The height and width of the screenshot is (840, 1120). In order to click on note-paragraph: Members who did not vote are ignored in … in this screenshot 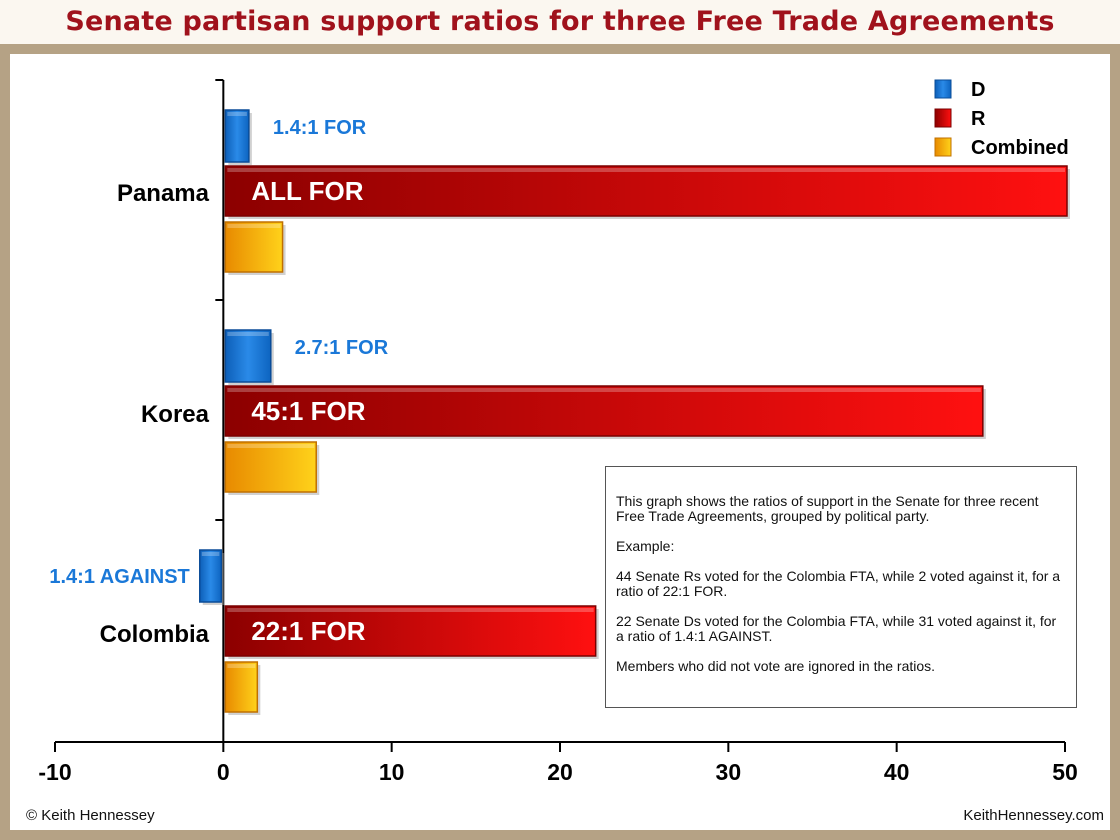, I will do `click(776, 666)`.